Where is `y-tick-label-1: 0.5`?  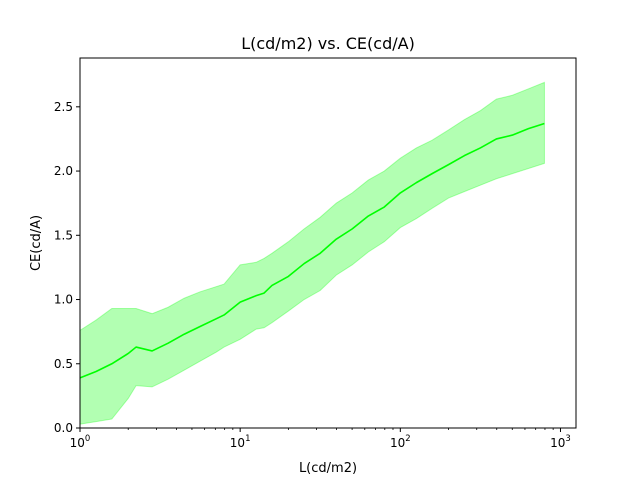 y-tick-label-1: 0.5 is located at coordinates (63, 364).